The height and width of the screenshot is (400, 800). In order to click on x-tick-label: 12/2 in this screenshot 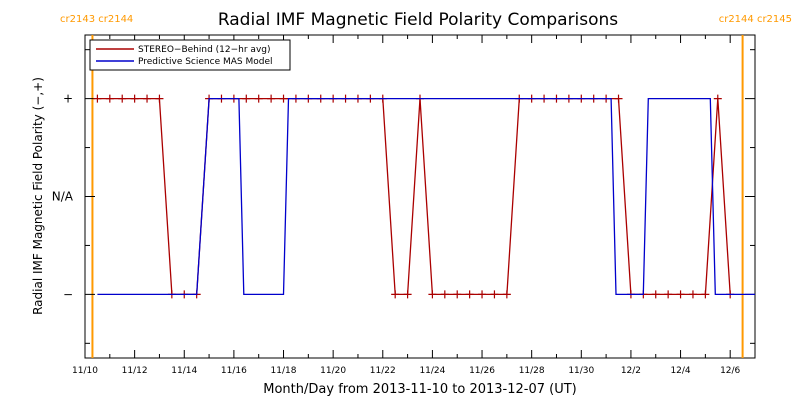, I will do `click(631, 371)`.